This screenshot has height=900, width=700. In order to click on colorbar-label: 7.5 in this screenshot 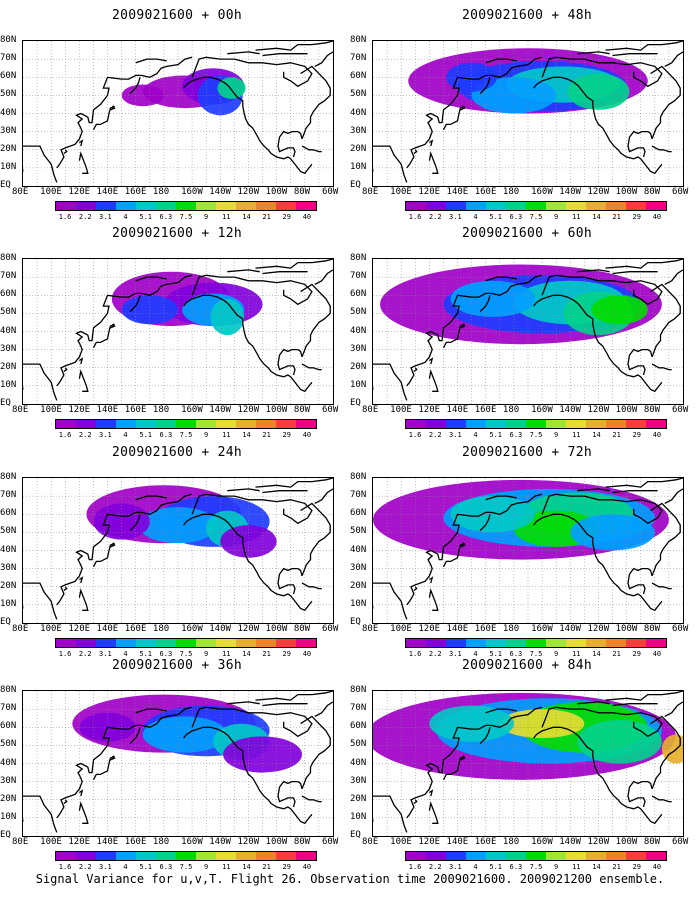, I will do `click(536, 654)`.